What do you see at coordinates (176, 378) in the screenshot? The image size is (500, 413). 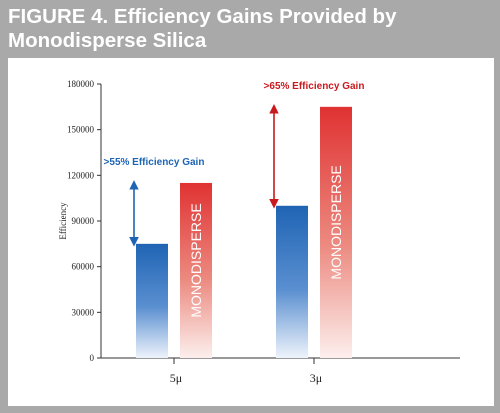 I see `x-tick-label: 5μ` at bounding box center [176, 378].